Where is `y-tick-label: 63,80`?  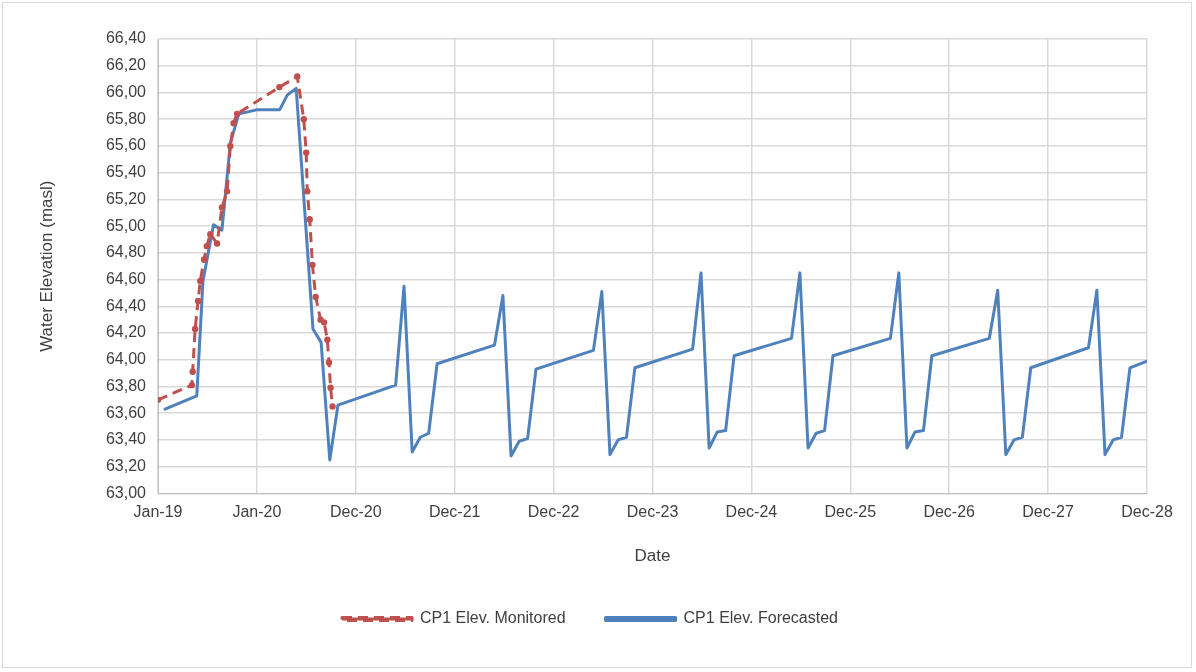
y-tick-label: 63,80 is located at coordinates (126, 385).